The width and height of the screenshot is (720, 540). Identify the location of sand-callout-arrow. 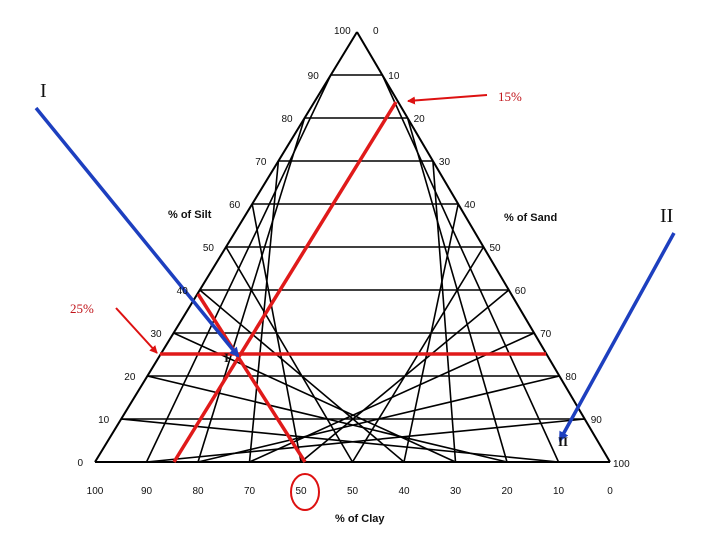
(447, 99).